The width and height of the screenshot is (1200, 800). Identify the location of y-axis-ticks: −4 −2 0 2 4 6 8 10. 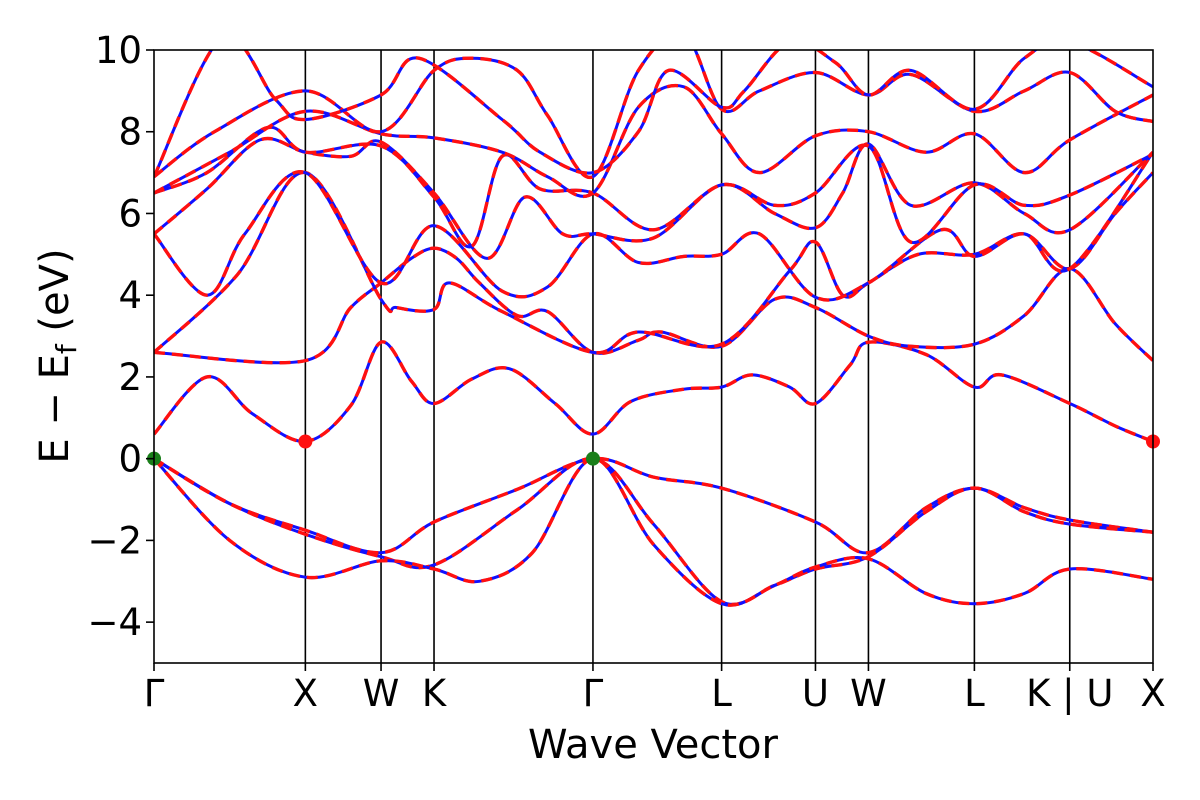
(120, 336).